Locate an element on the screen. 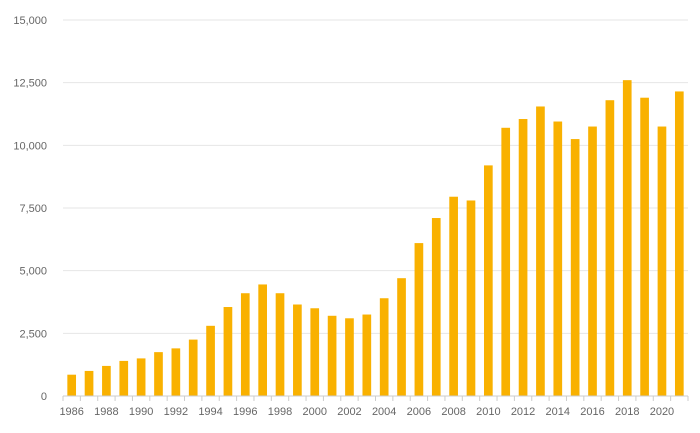 The image size is (700, 433). bar-2000 is located at coordinates (315, 352).